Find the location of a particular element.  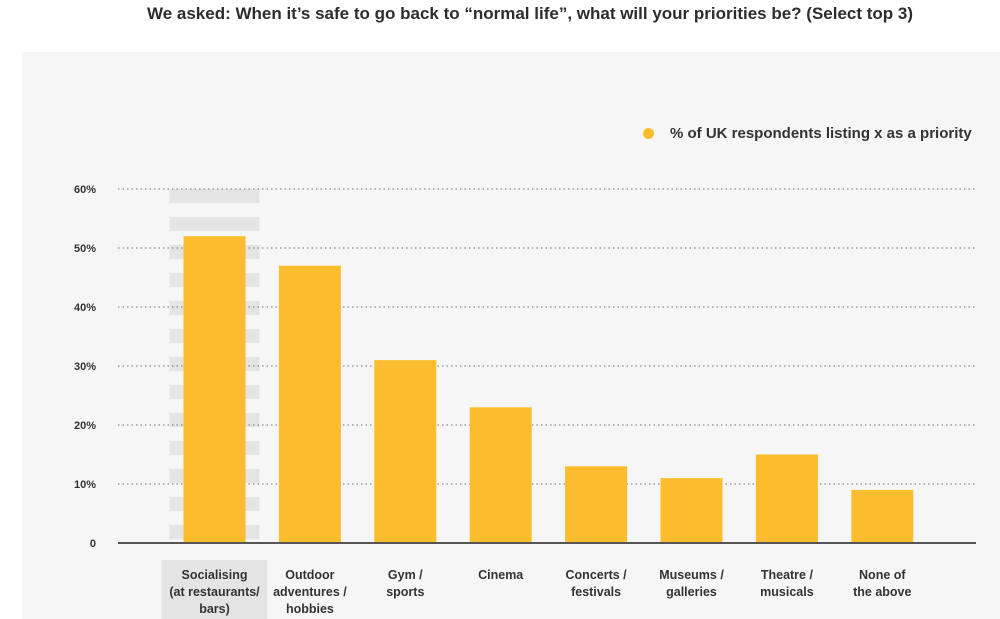

x-tick-label-line: sports is located at coordinates (405, 592).